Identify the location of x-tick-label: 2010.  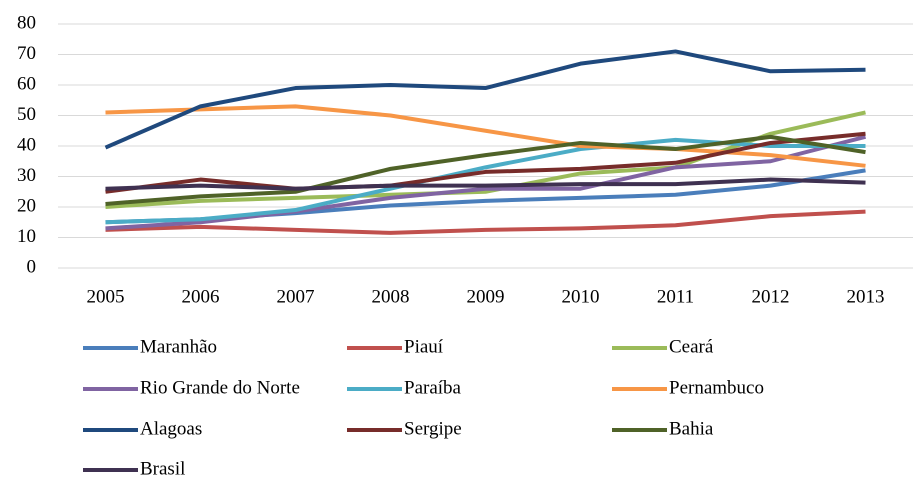
(581, 296).